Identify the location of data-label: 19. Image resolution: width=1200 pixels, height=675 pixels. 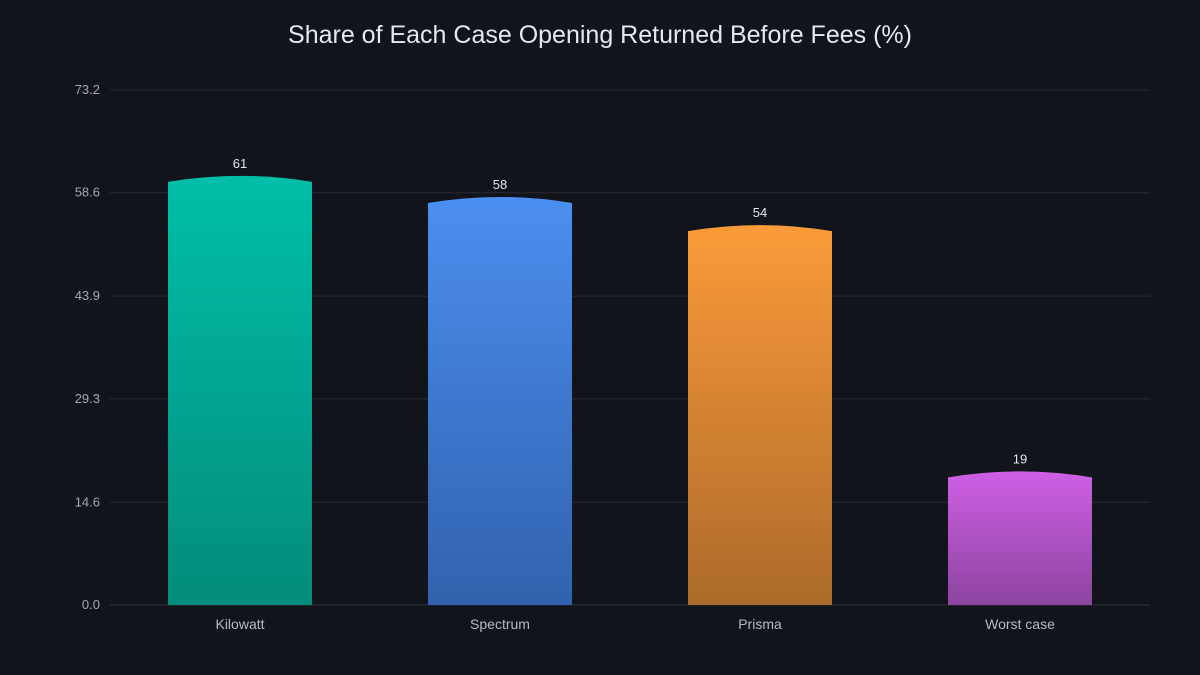
(1020, 458).